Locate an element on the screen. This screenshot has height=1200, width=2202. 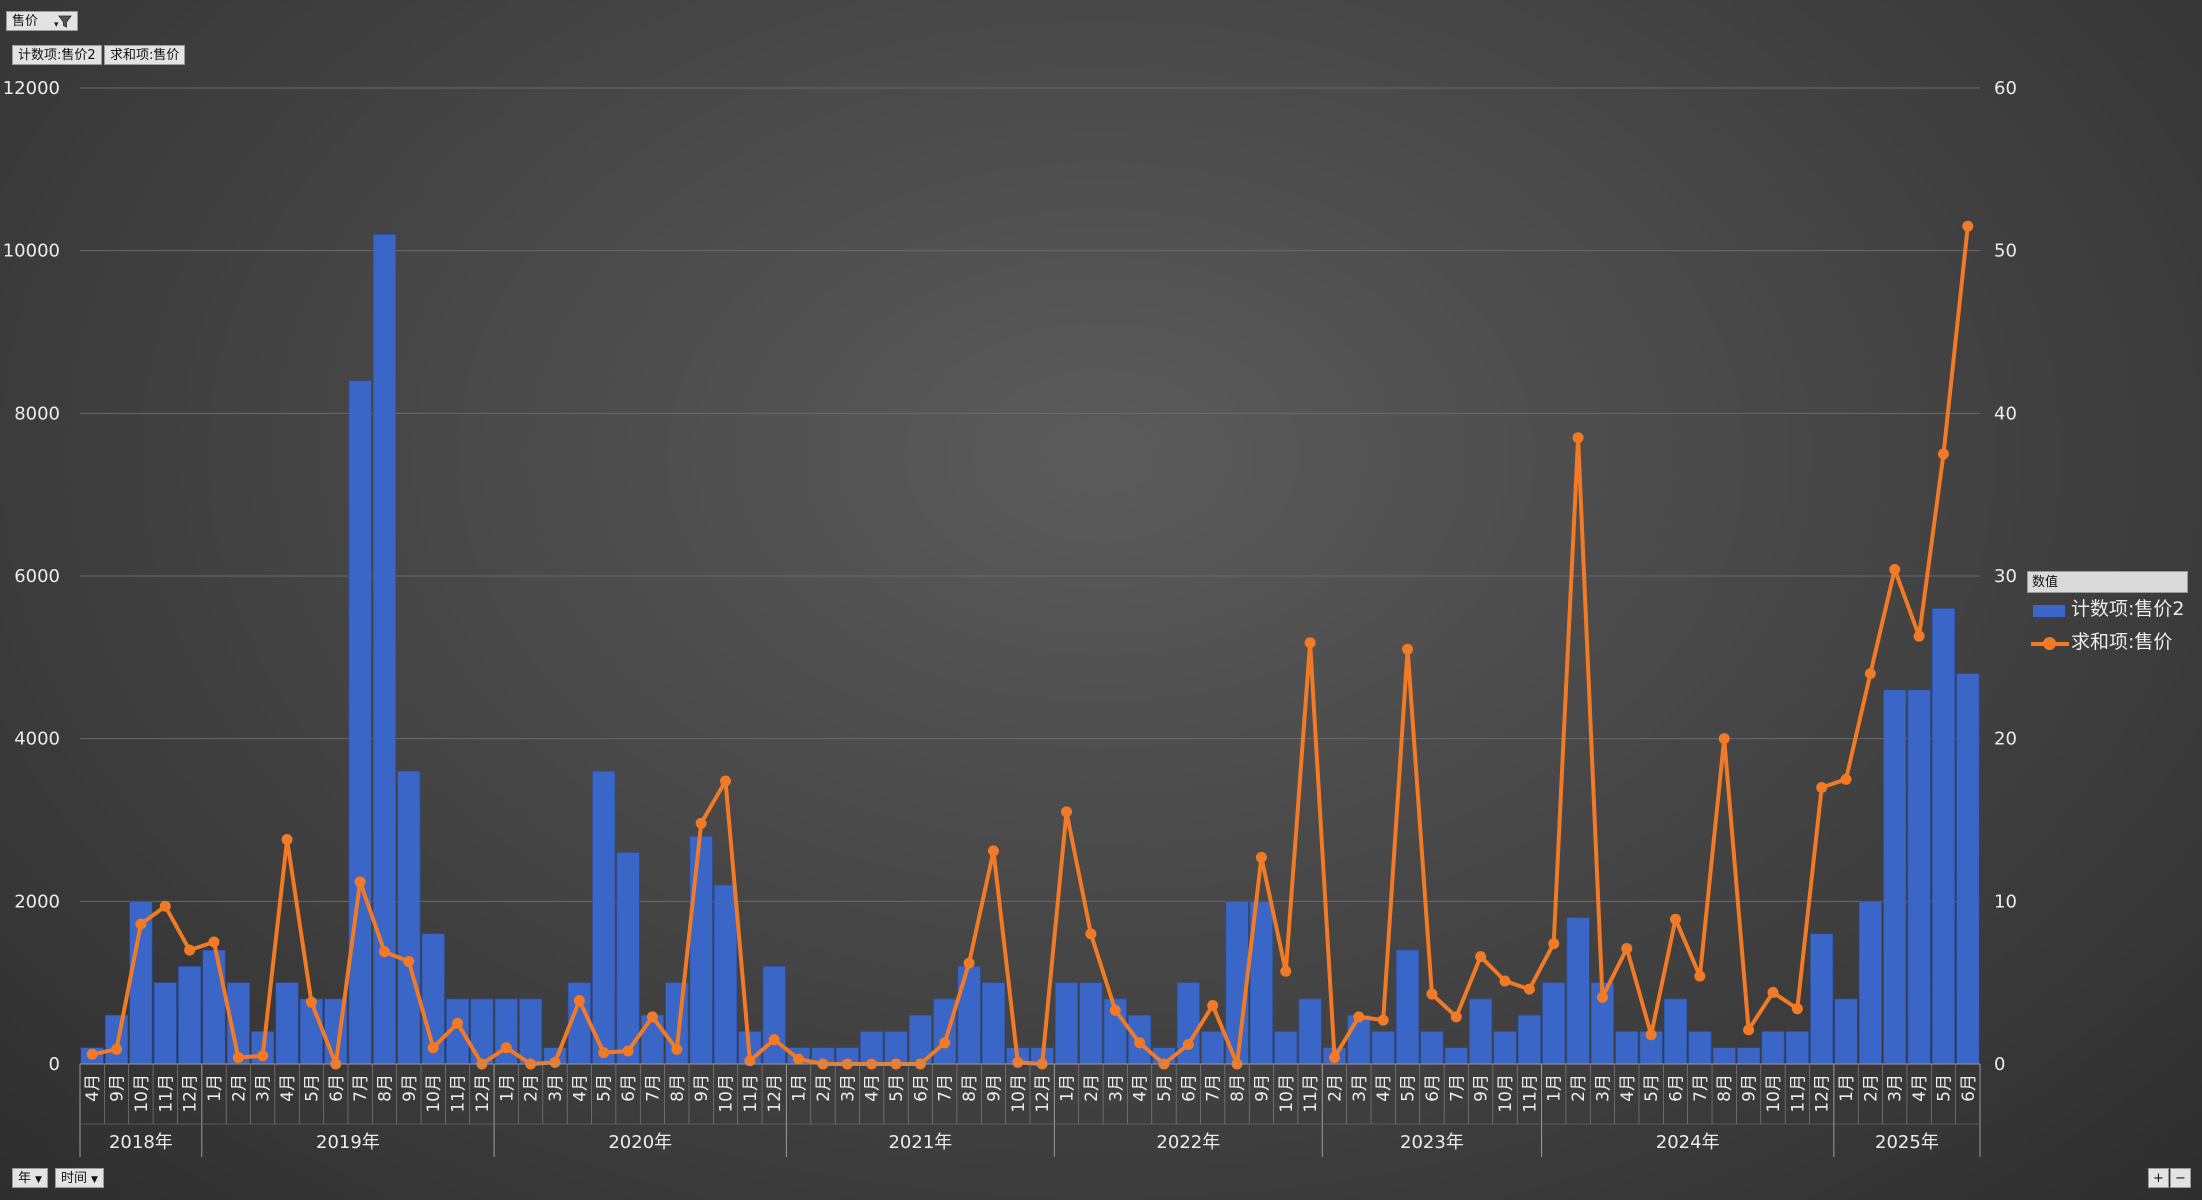
right-axis-tick-label: 30 is located at coordinates (2005, 576).